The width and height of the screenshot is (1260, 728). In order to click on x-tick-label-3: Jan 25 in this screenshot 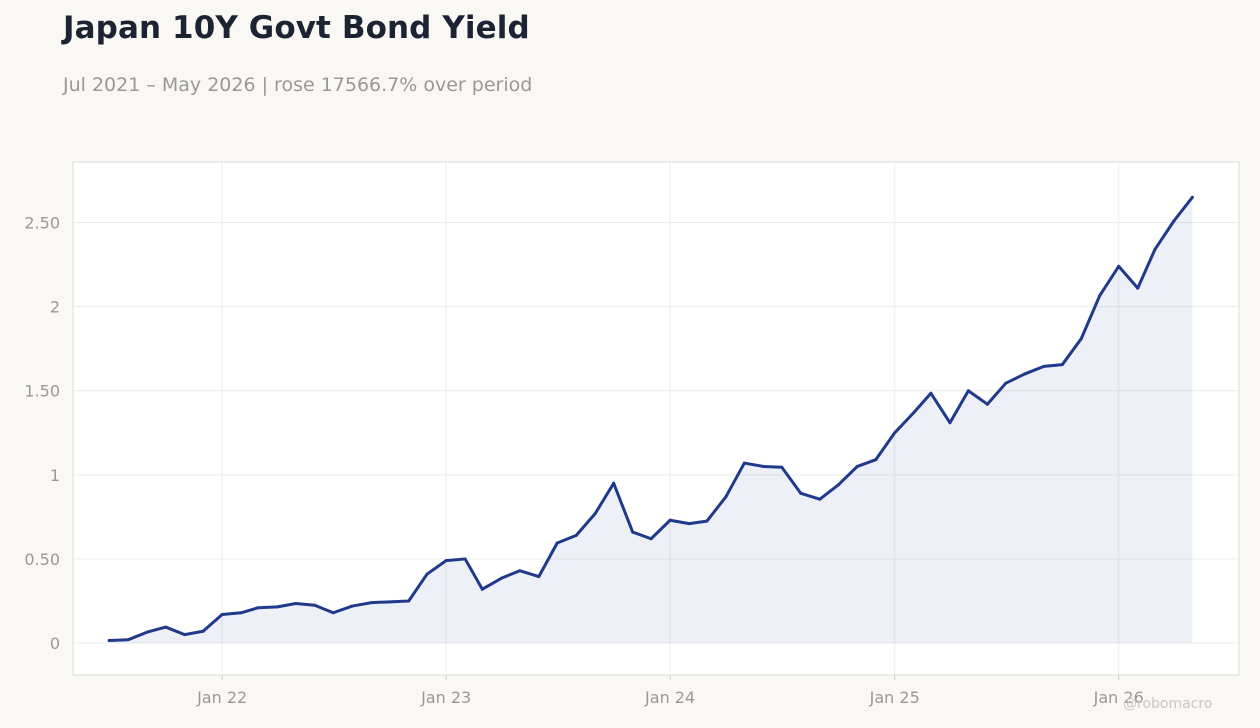, I will do `click(894, 697)`.